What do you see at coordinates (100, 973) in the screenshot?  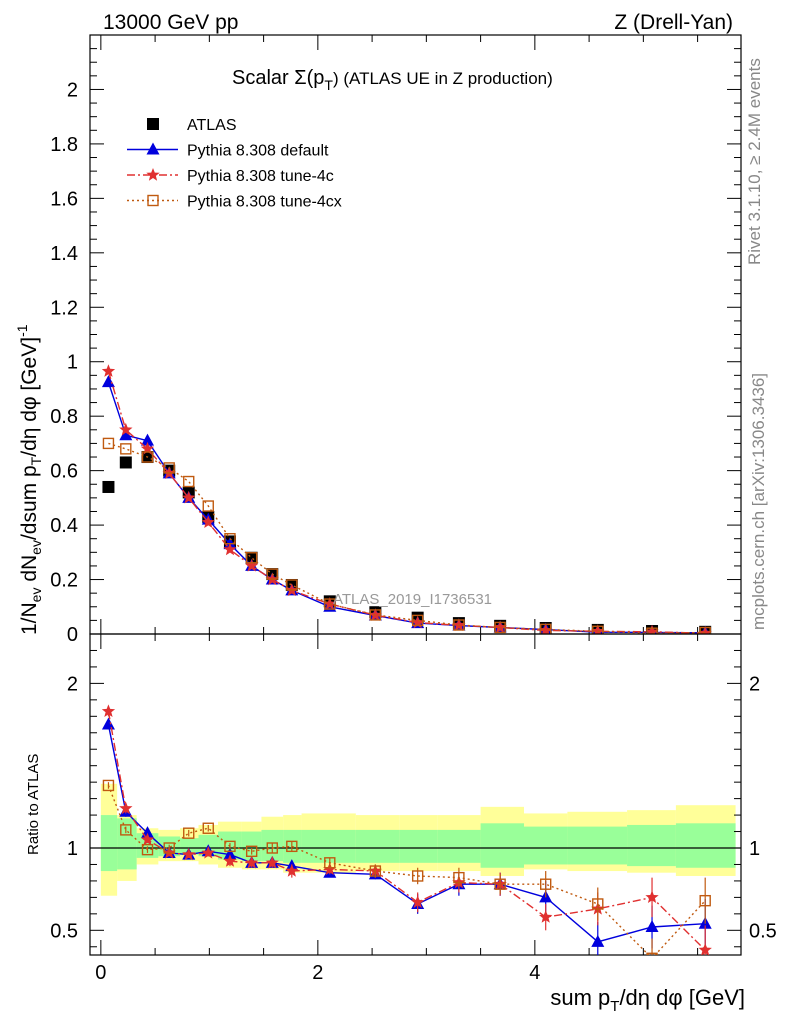 I see `x-tick-label: 0` at bounding box center [100, 973].